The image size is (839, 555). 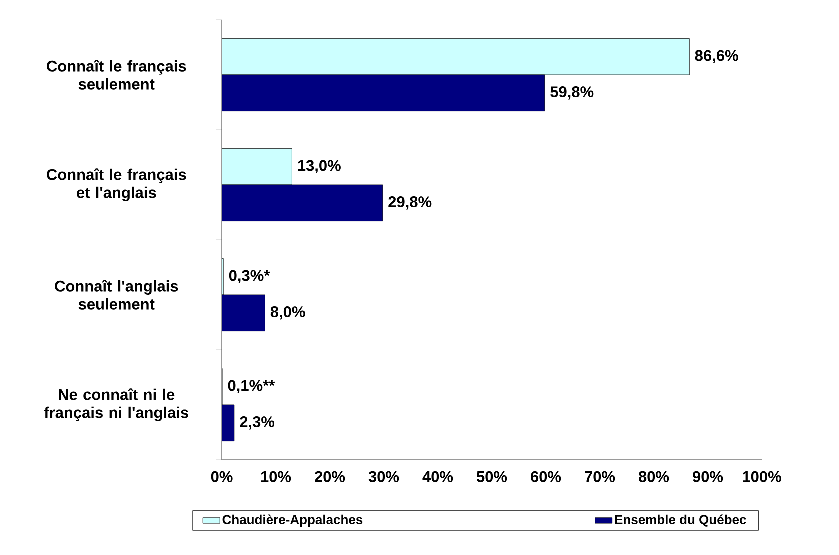 I want to click on x-tick-label: 100%, so click(x=762, y=476).